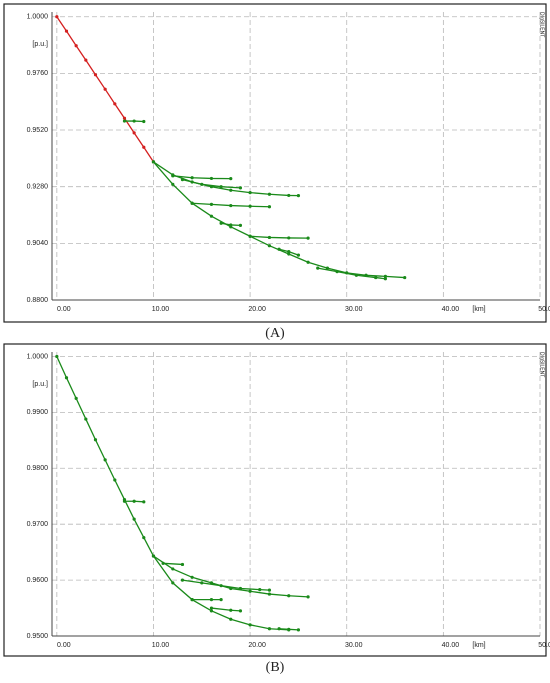  I want to click on y-axis-label: [p.u.], so click(40, 384).